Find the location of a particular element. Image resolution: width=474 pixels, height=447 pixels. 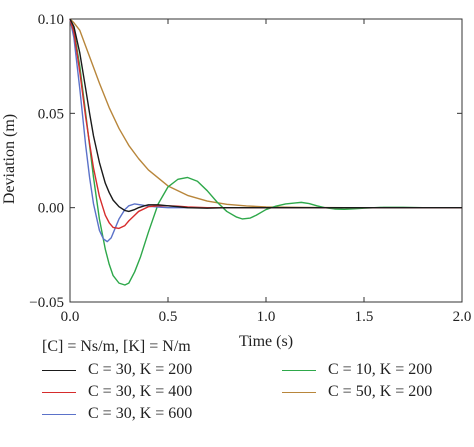

x-tick-label: 2.0 is located at coordinates (462, 317).